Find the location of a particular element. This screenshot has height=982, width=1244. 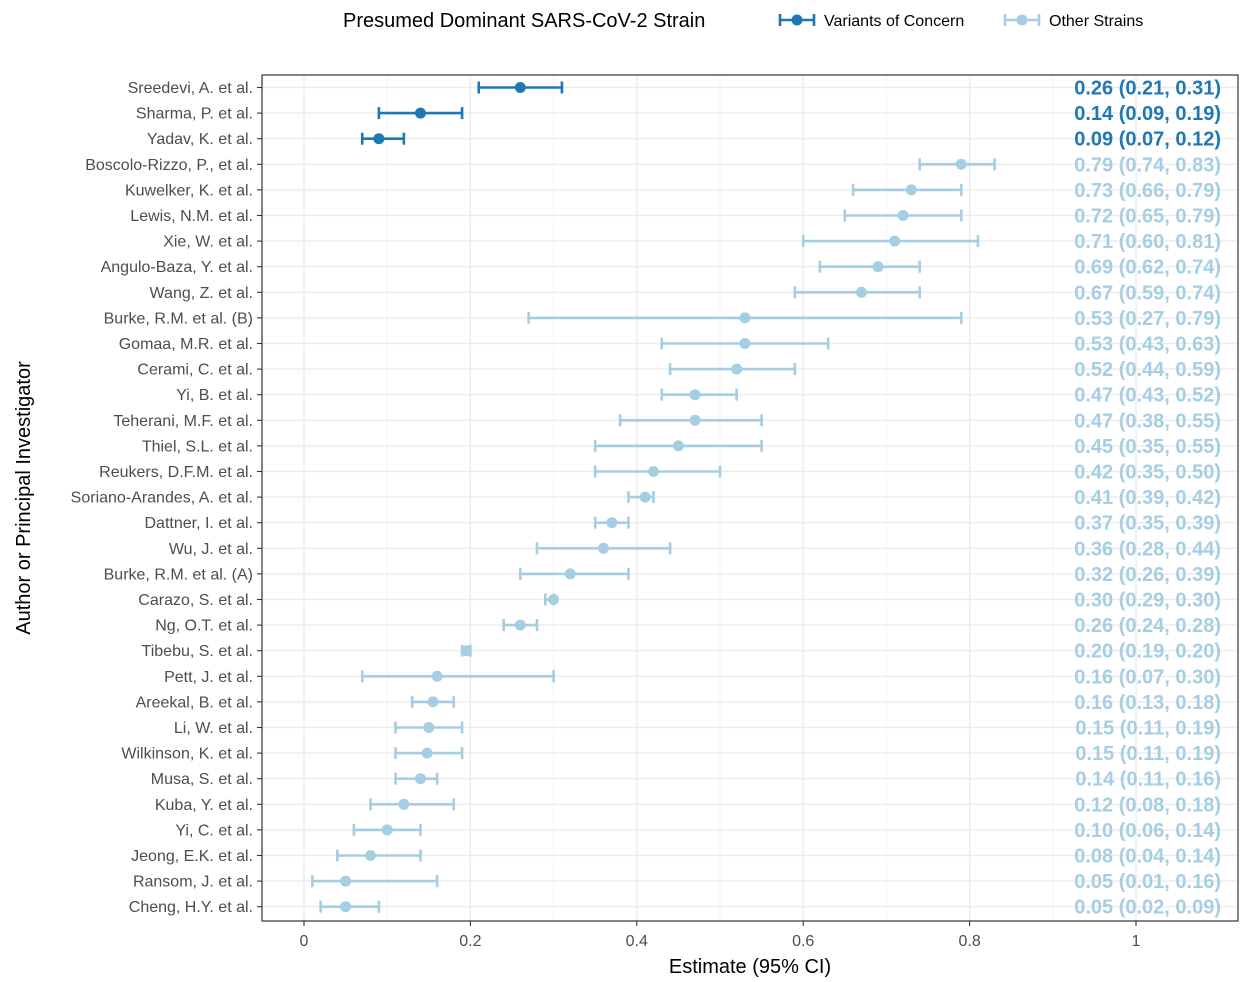

author-label: Boscolo-Rizzo, P., et al. is located at coordinates (169, 165).